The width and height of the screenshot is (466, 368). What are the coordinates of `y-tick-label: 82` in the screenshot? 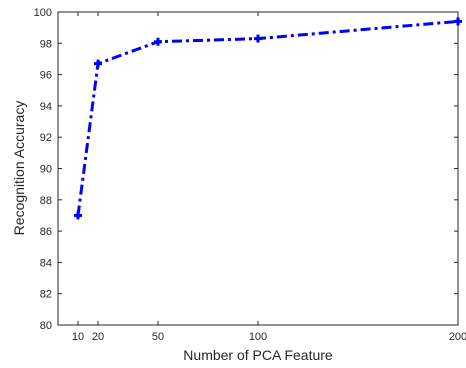 It's located at (46, 295).